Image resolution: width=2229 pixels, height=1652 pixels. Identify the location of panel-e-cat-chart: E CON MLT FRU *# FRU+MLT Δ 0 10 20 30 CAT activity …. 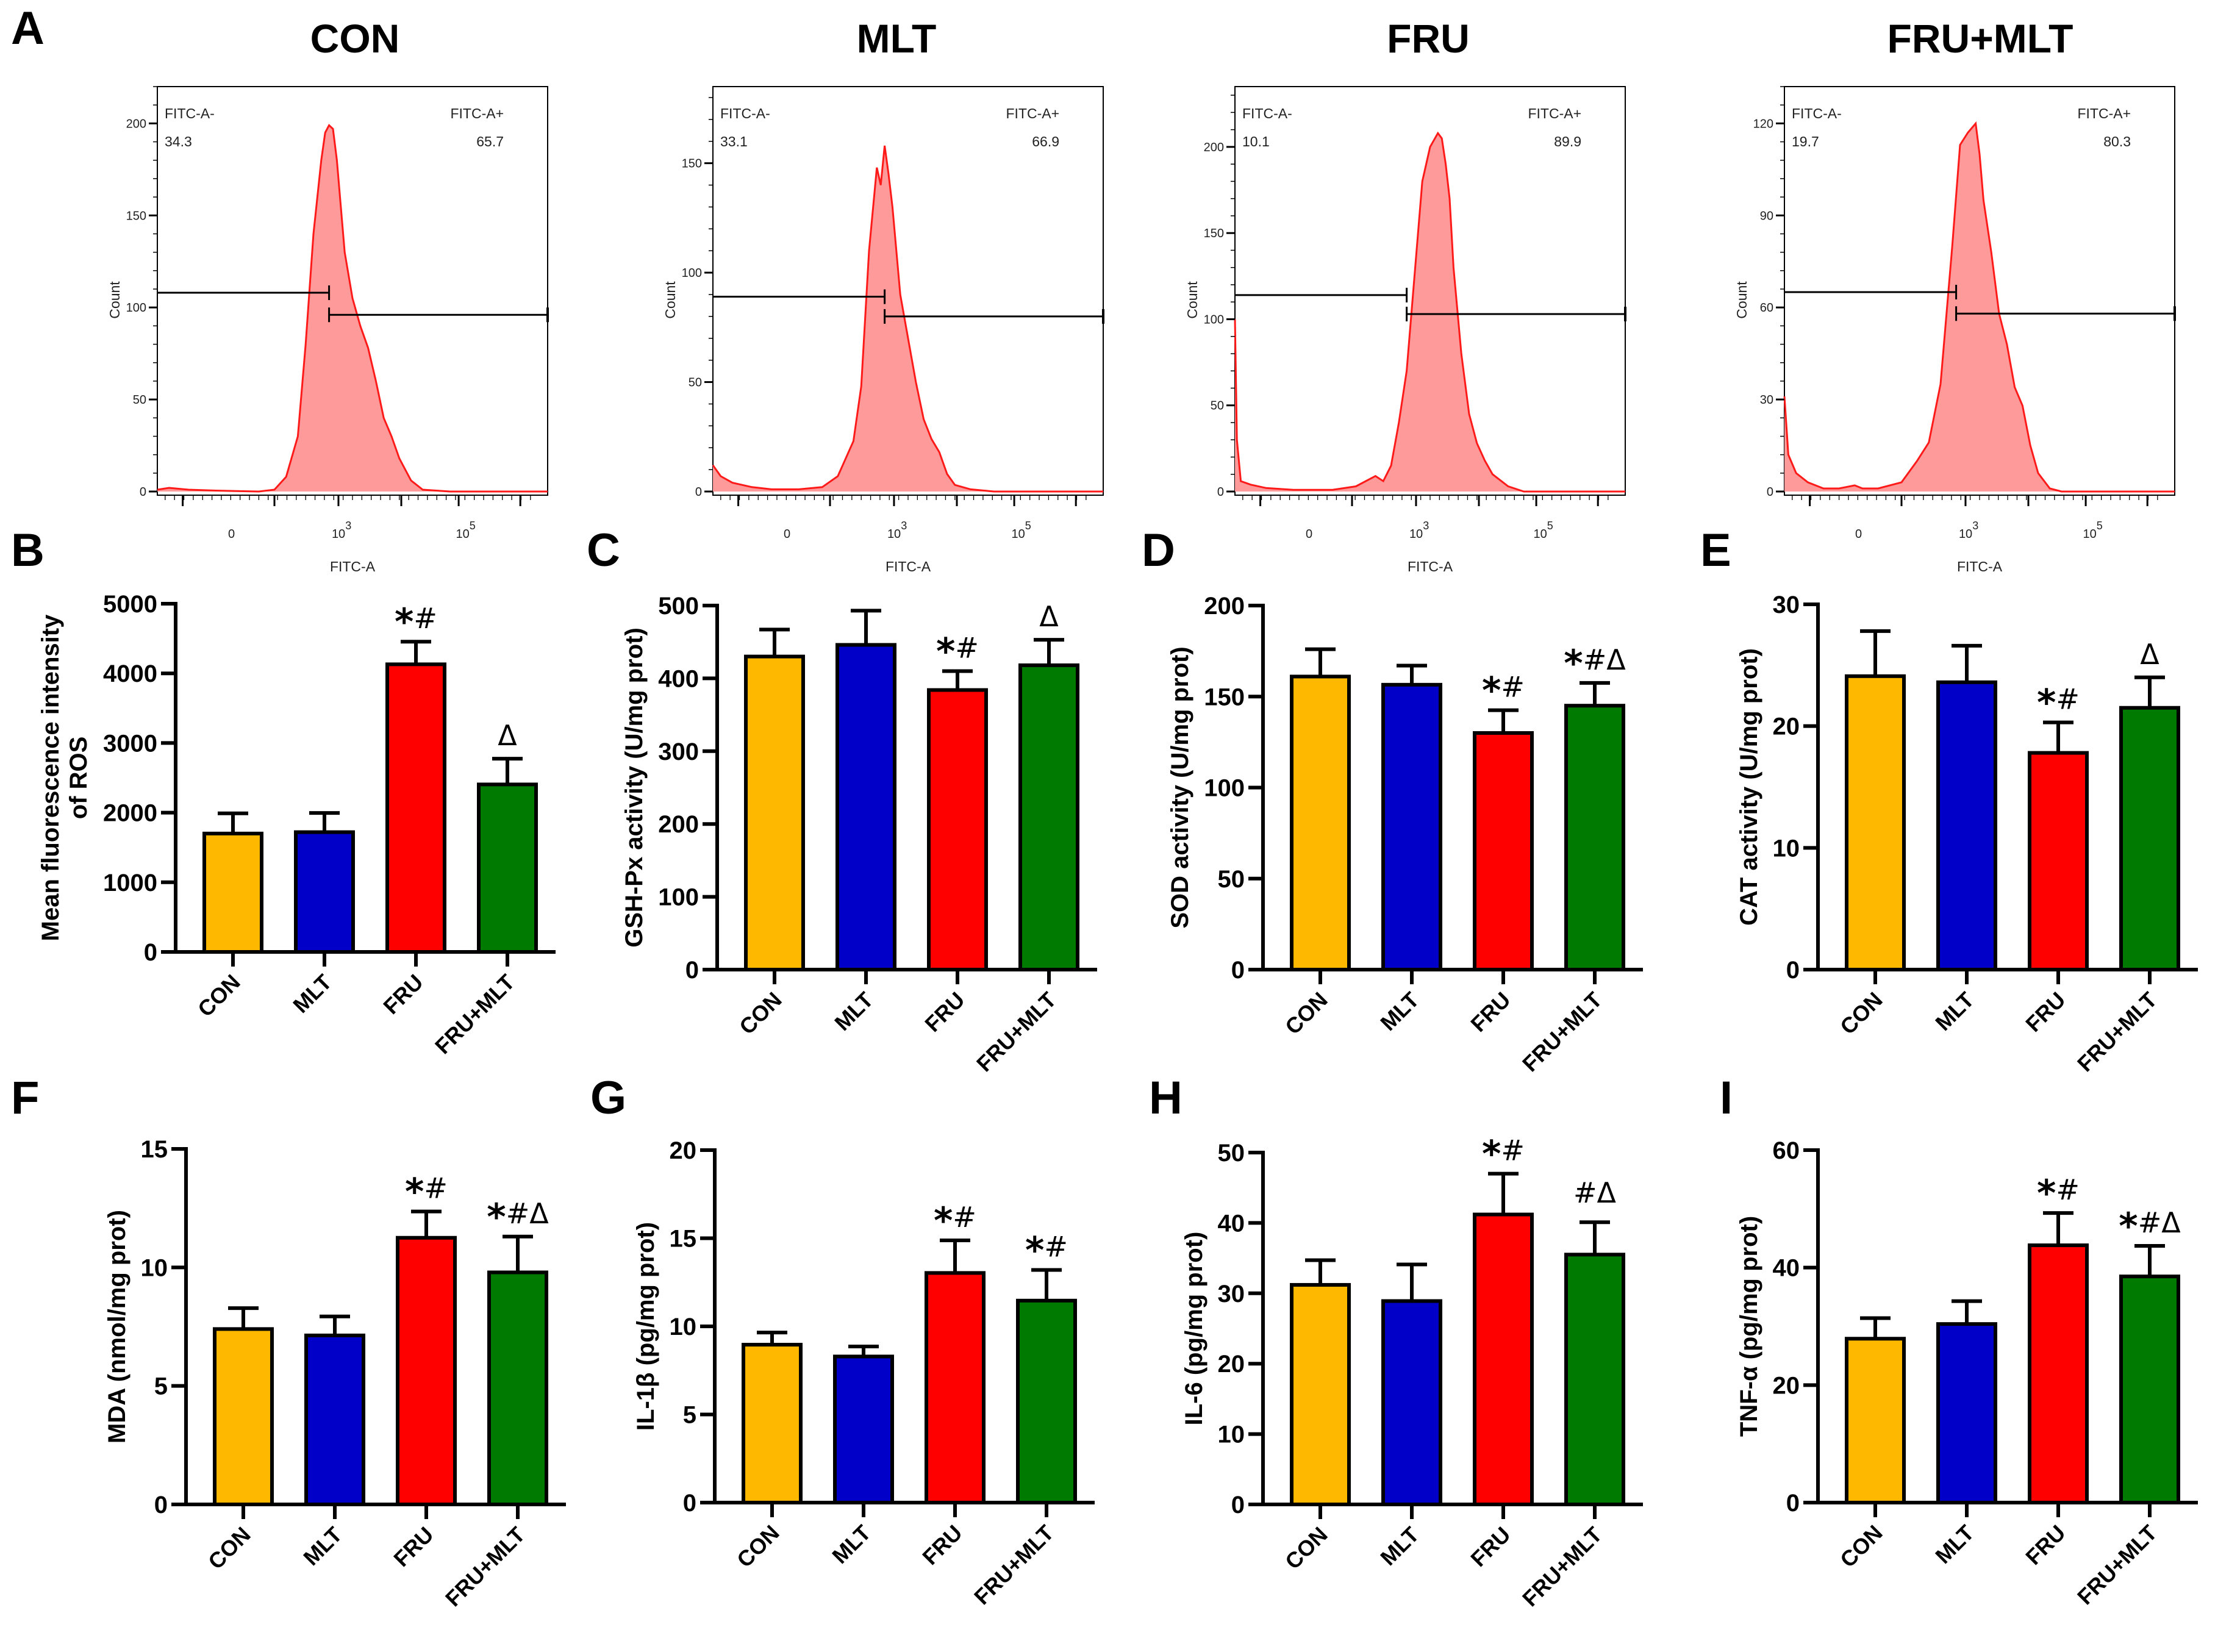
(1949, 800).